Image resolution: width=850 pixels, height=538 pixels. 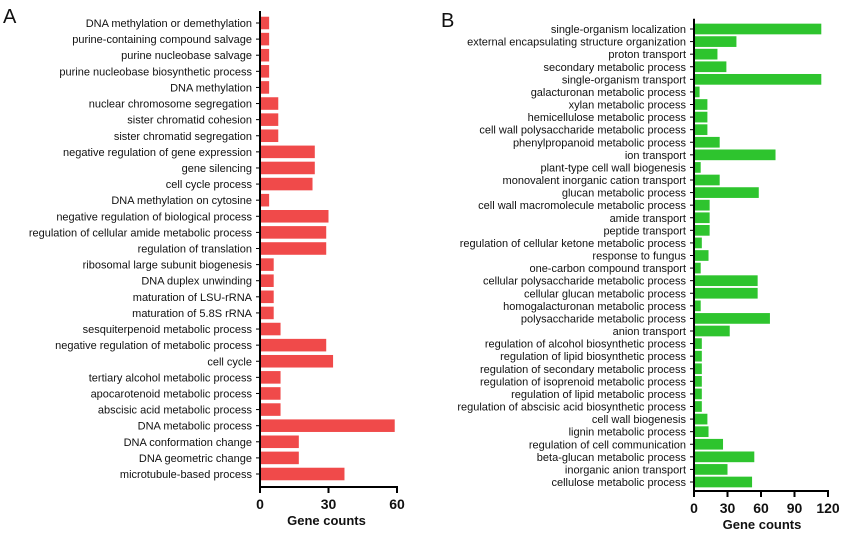 I want to click on category-label: sister chromatid segregation, so click(x=183, y=137).